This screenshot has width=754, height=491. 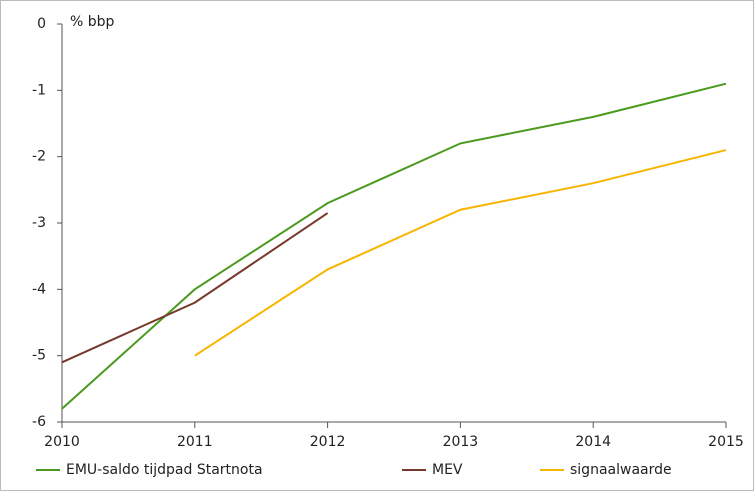 I want to click on y-tick-label: -2, so click(x=39, y=157).